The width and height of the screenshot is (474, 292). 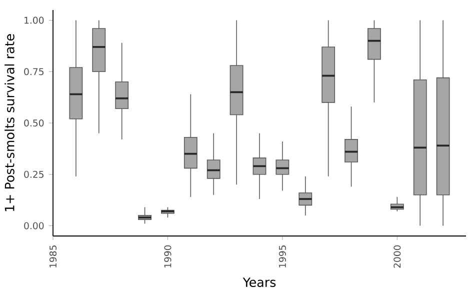 I want to click on y-axis-title: 1+ Post-smolts survival rate, so click(x=9, y=123).